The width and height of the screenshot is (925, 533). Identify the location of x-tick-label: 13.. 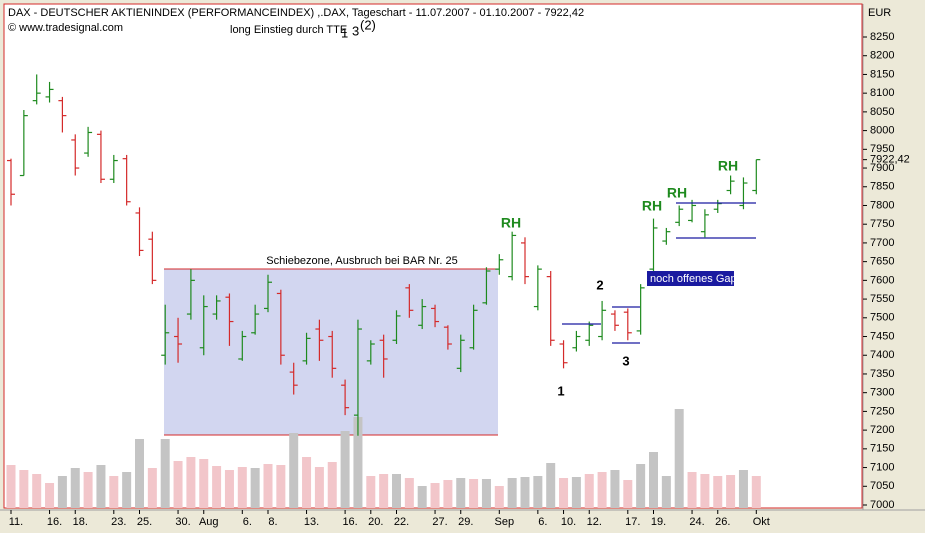
(311, 522).